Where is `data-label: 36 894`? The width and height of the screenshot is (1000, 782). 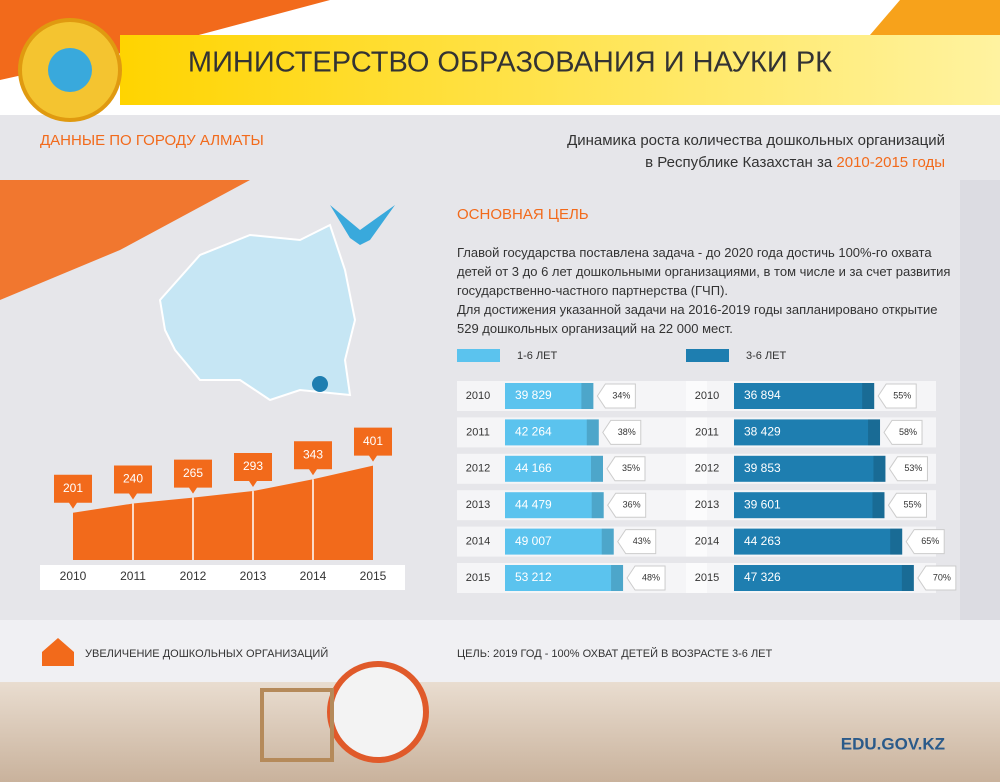 data-label: 36 894 is located at coordinates (762, 395).